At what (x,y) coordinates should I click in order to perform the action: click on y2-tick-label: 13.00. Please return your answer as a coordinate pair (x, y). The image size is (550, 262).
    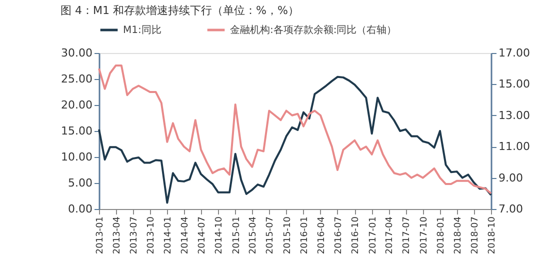
    Looking at the image, I should click on (514, 115).